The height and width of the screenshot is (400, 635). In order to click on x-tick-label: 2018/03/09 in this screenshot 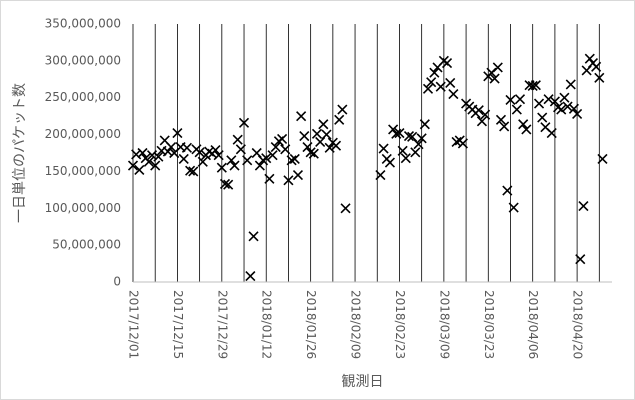, I will do `click(444, 324)`.